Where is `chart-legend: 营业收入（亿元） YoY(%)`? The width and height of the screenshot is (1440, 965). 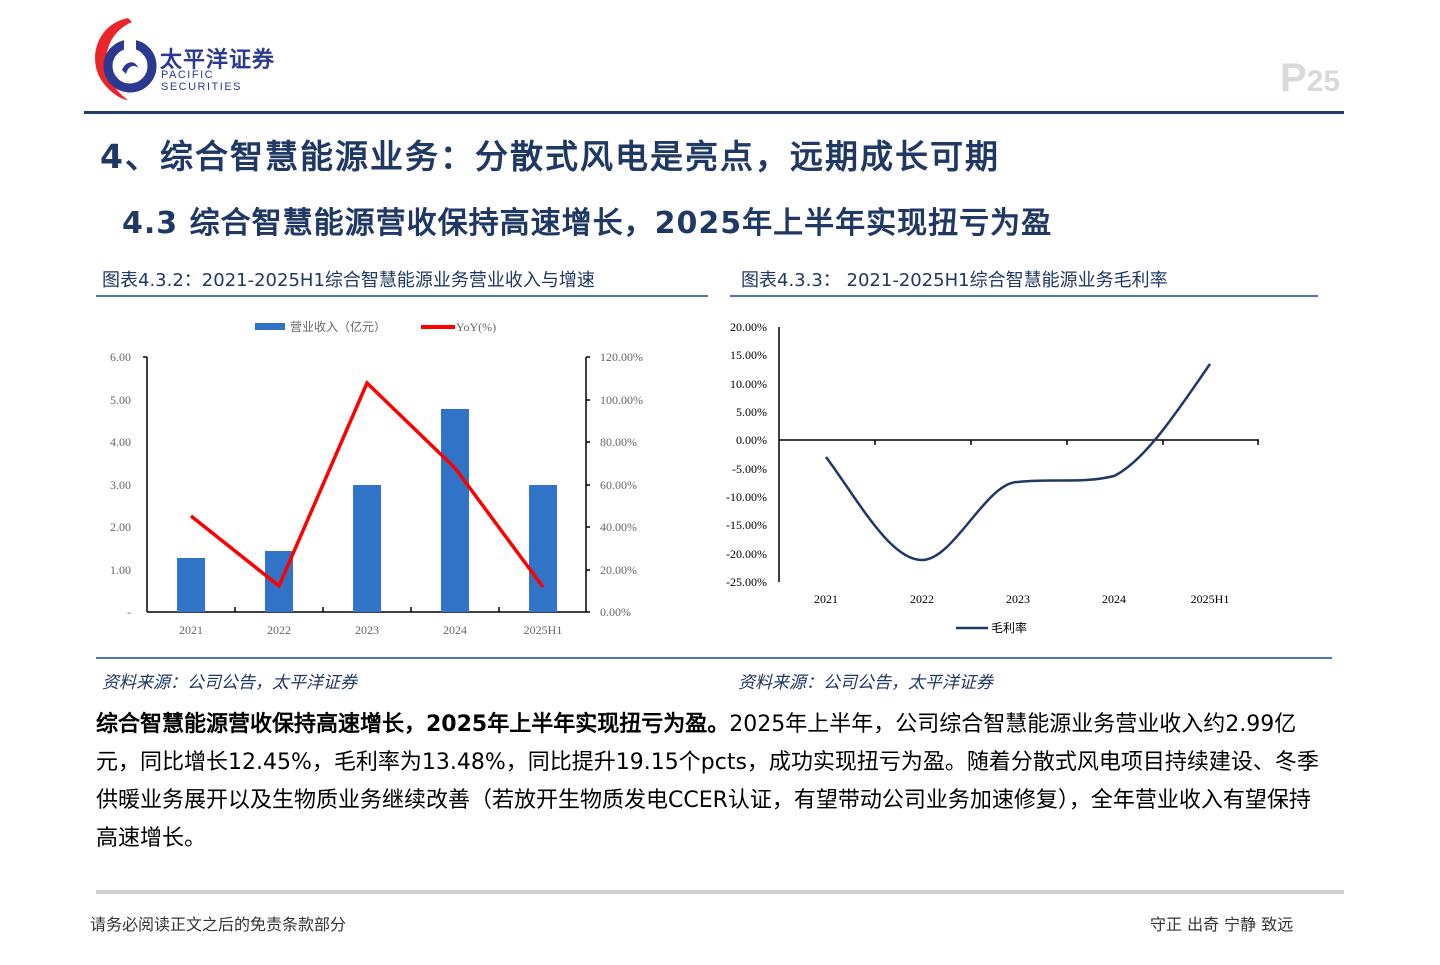 chart-legend: 营业收入（亿元） YoY(%) is located at coordinates (375, 326).